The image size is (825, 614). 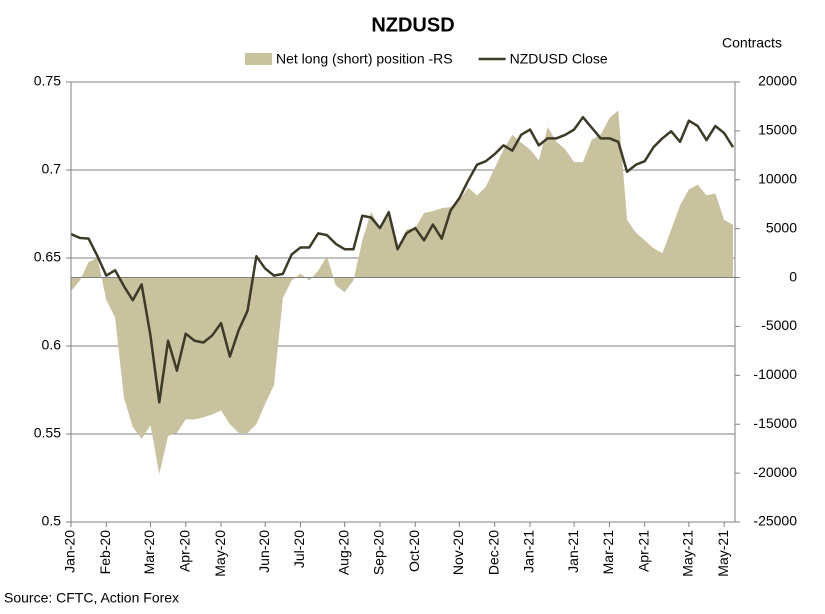 I want to click on y2-axis-label: Contracts, so click(x=752, y=43).